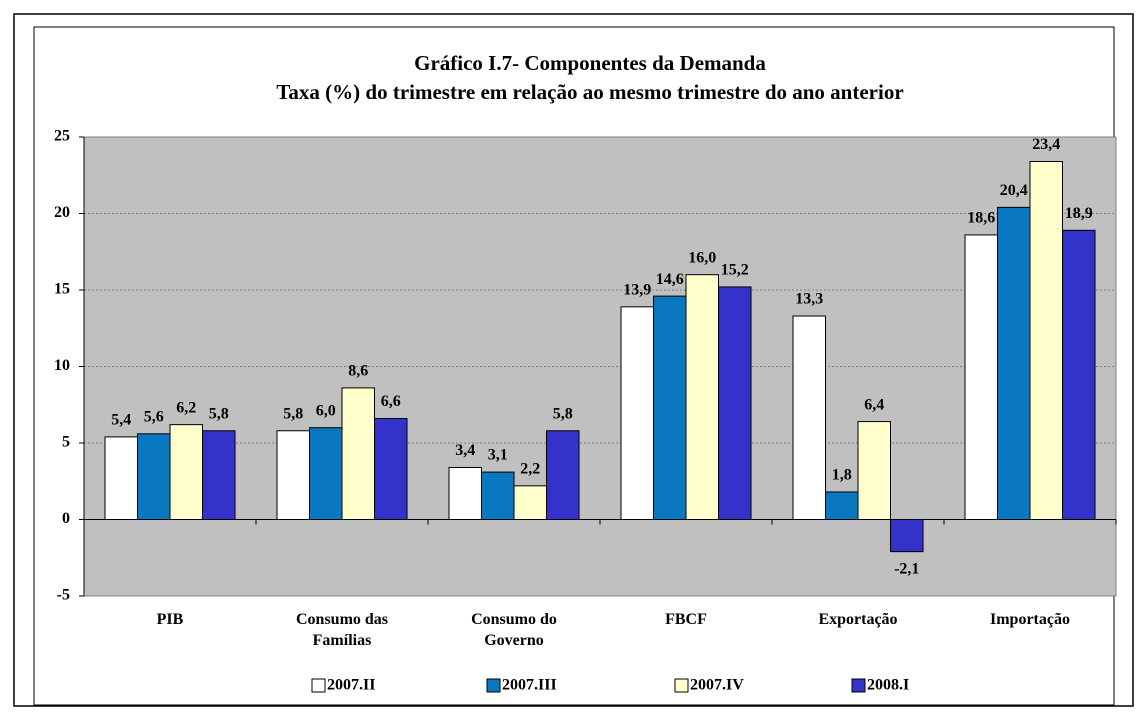  What do you see at coordinates (888, 685) in the screenshot?
I see `legend-label: 2008.I` at bounding box center [888, 685].